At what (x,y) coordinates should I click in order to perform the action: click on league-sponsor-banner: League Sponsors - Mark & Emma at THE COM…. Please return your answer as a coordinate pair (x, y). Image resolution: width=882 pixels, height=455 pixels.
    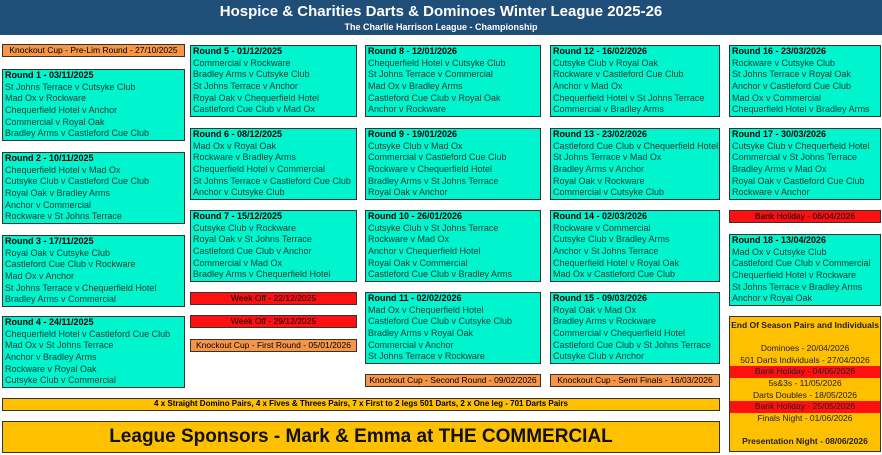
    Looking at the image, I should click on (361, 437).